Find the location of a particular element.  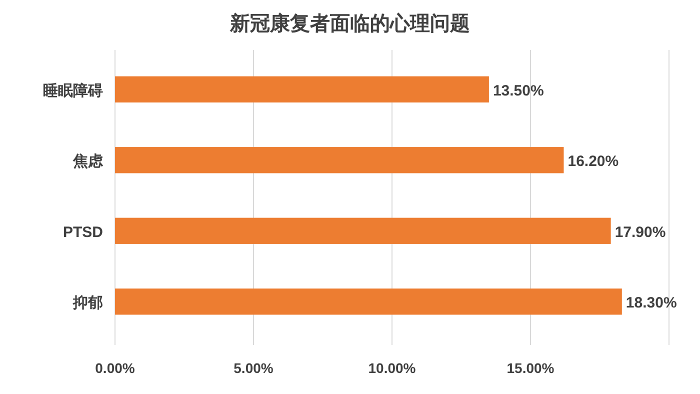

x-tick-label: 5.00% is located at coordinates (254, 368).